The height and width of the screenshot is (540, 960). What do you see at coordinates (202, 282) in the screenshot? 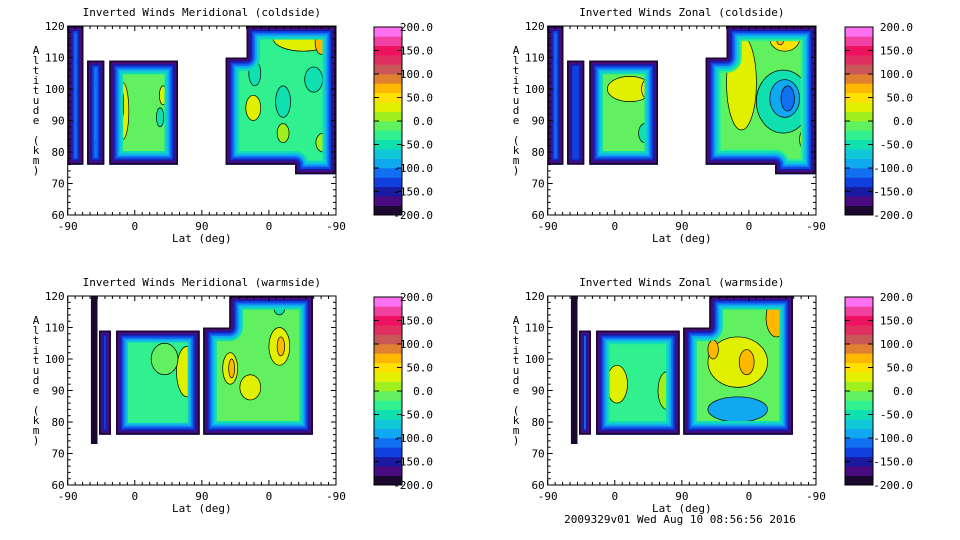
I see `chart-title: Inverted Winds Meridional (warmside)` at bounding box center [202, 282].